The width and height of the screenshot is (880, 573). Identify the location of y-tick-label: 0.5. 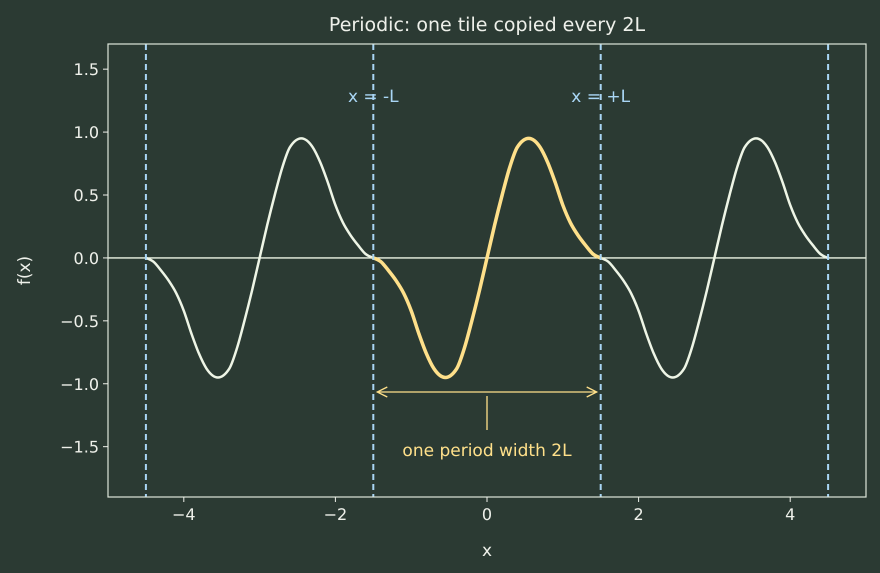
(86, 195).